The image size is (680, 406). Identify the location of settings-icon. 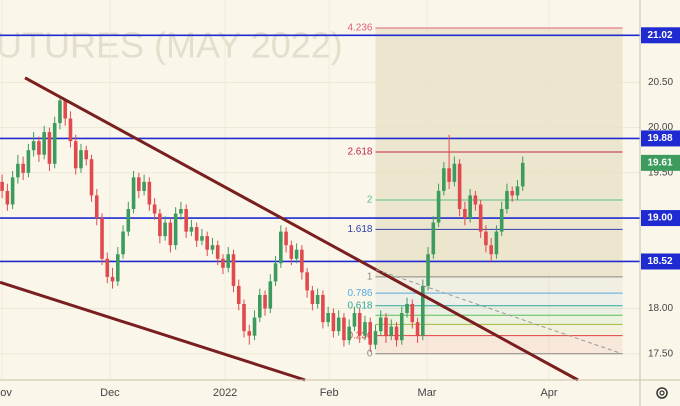
(662, 393).